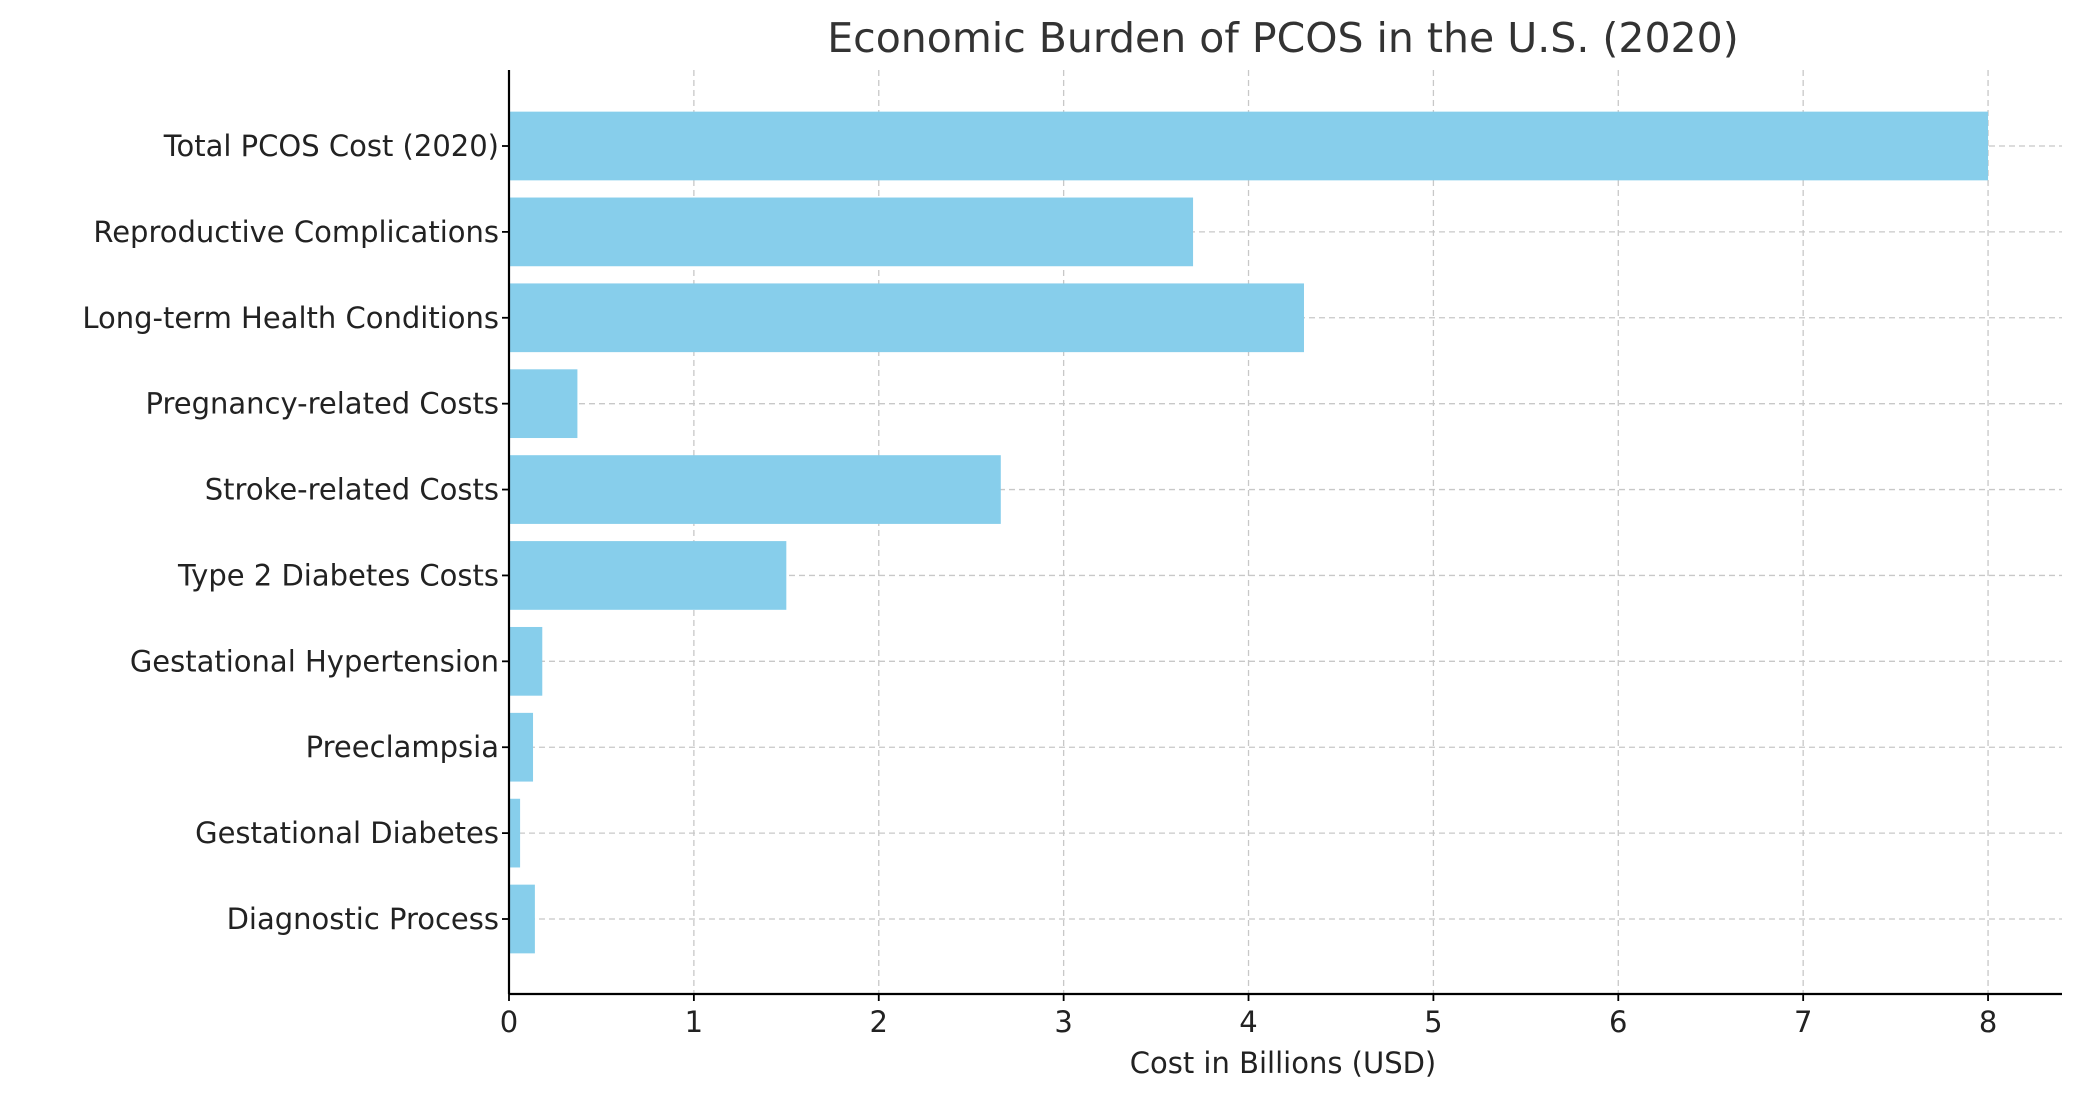  What do you see at coordinates (1618, 1022) in the screenshot?
I see `x-tick-label: 6` at bounding box center [1618, 1022].